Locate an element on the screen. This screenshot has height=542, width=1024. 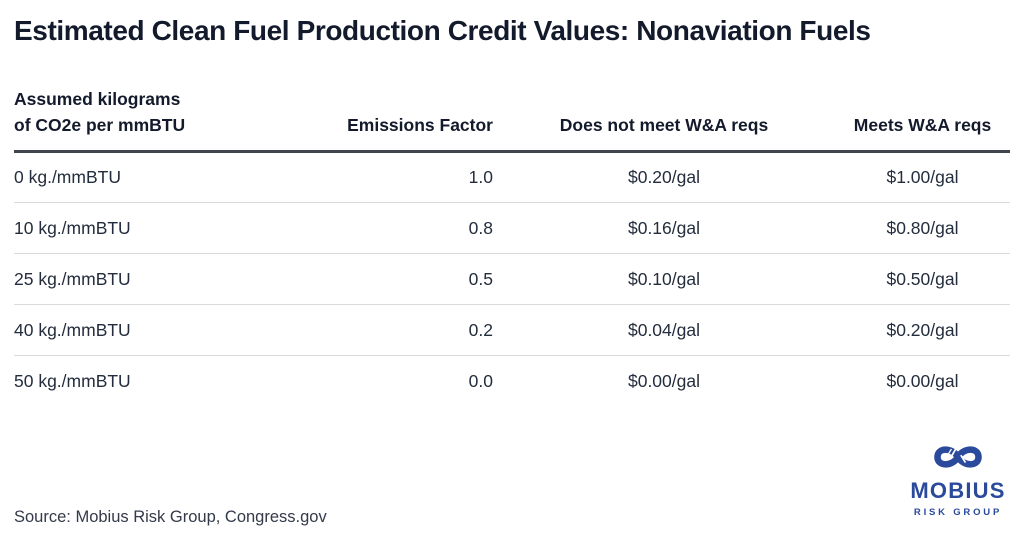
mobius-logo: MOBIUS RISK GROUP is located at coordinates (958, 478).